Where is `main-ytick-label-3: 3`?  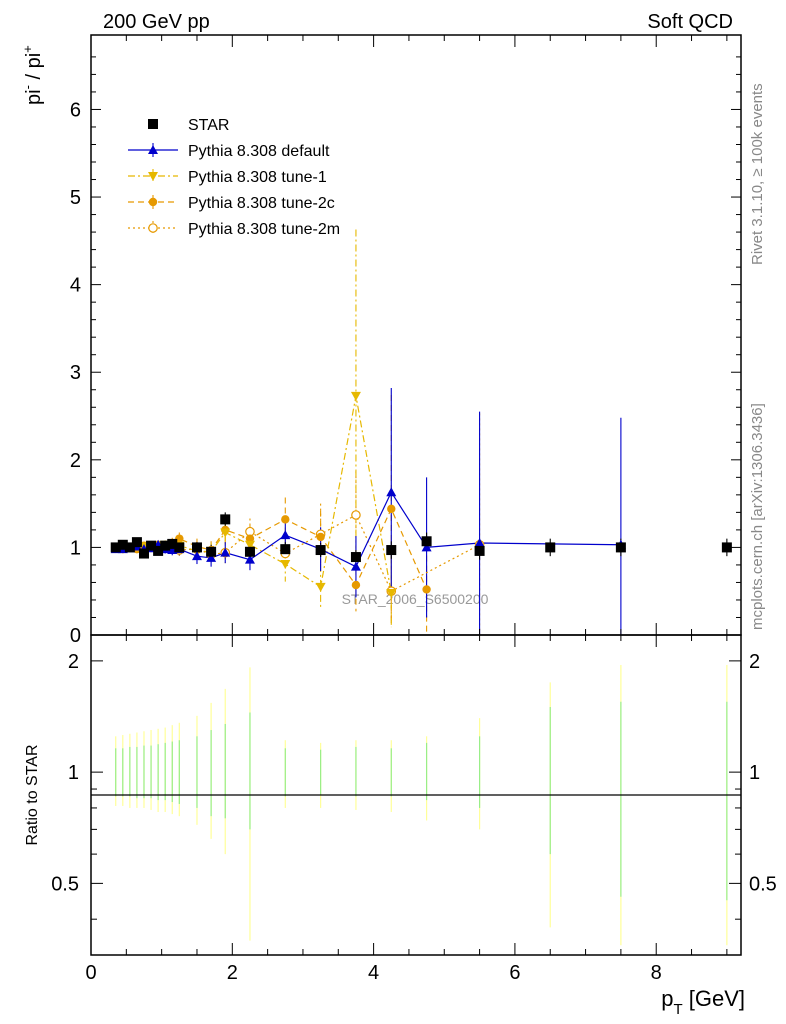 main-ytick-label-3: 3 is located at coordinates (75, 373).